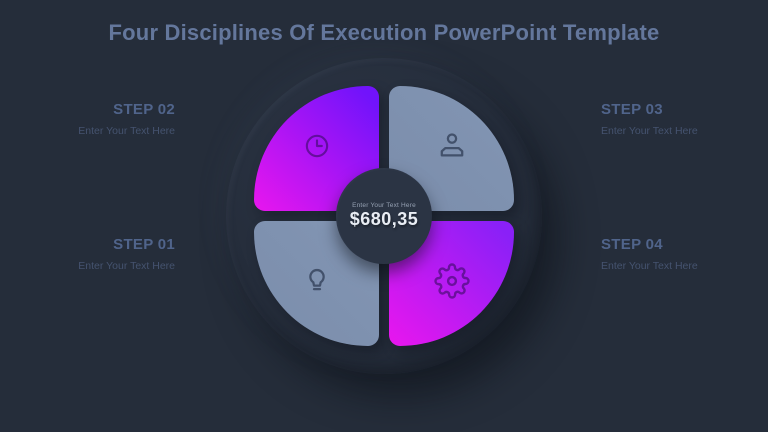  I want to click on step-block-03: STEP 03 Enter Your Text Here, so click(684, 119).